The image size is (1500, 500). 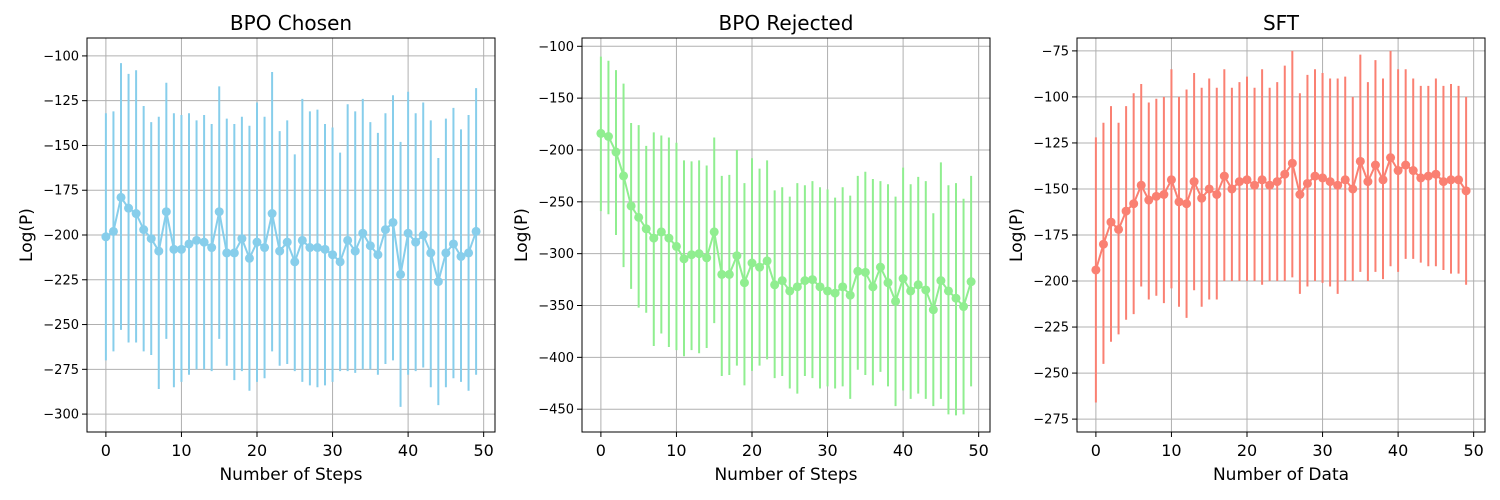 I want to click on y-tick-label: −275, so click(x=1051, y=420).